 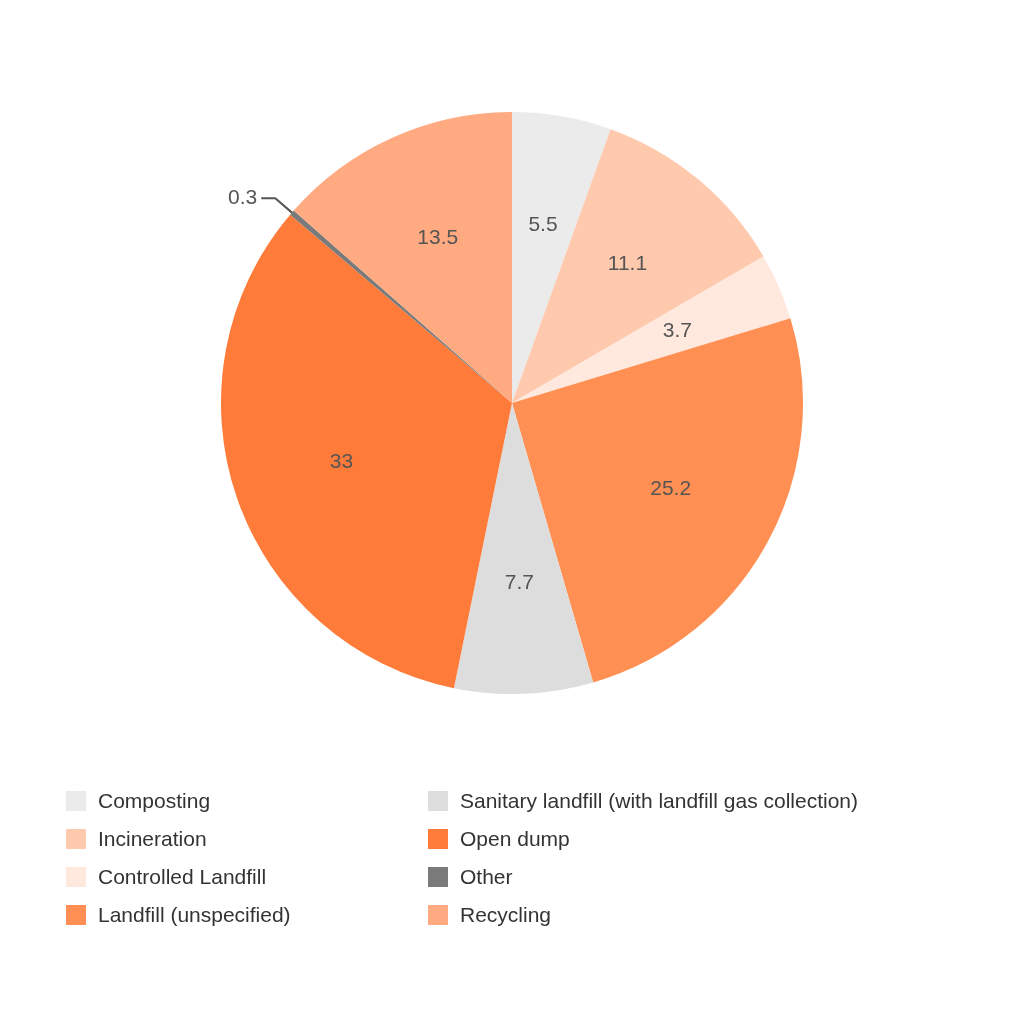 I want to click on data-label: 5.5, so click(x=543, y=224).